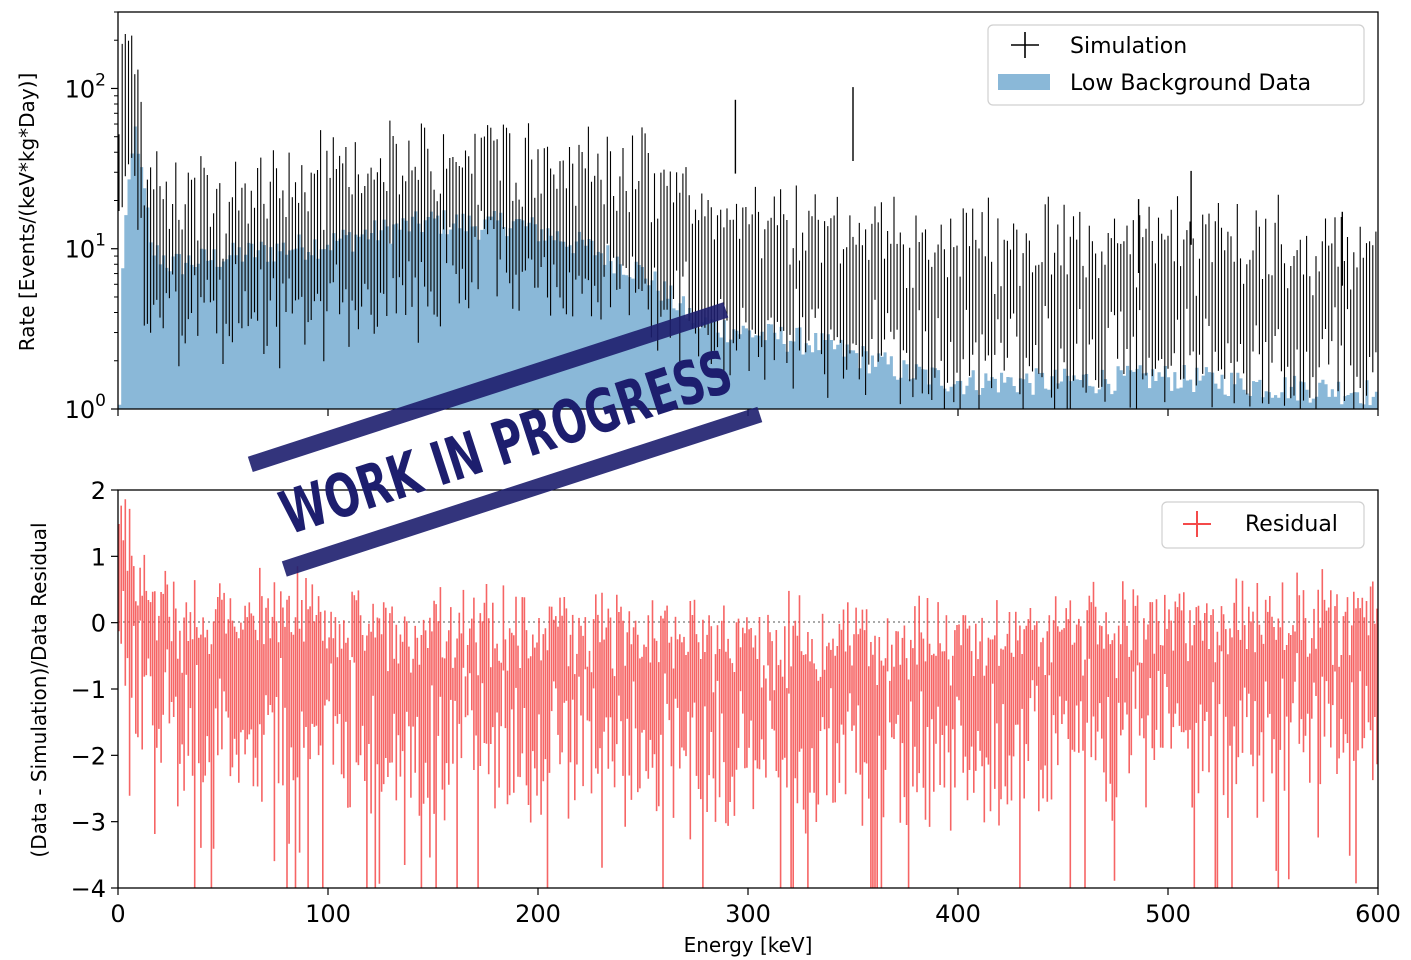 The image size is (1411, 960). What do you see at coordinates (98, 557) in the screenshot?
I see `bottom-y-tick-label: 1` at bounding box center [98, 557].